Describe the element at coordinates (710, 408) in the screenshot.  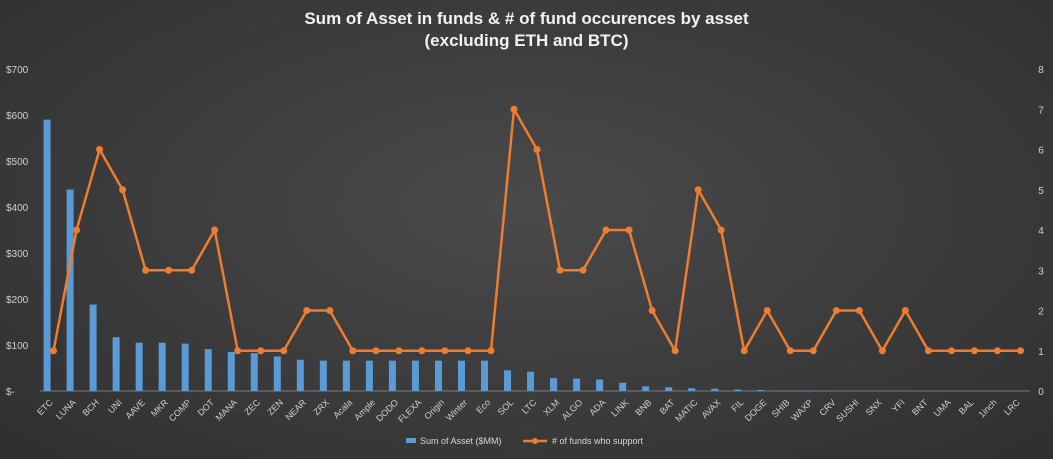
I see `category-label: AVAX` at that location.